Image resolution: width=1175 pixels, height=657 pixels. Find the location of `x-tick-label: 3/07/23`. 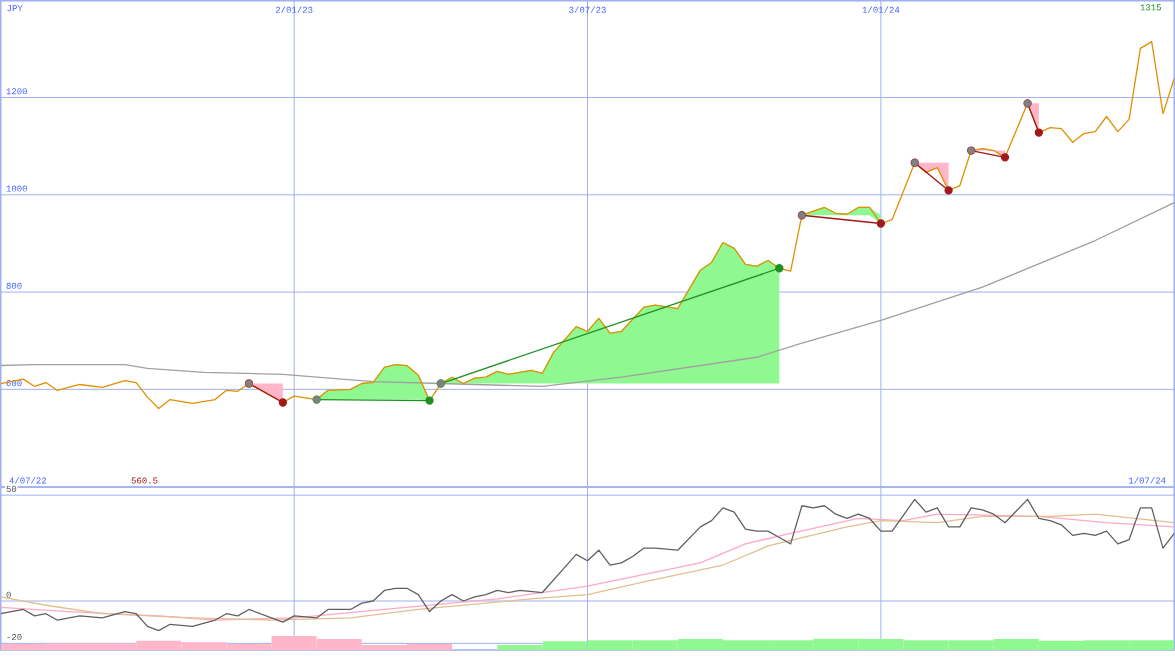

x-tick-label: 3/07/23 is located at coordinates (587, 9).